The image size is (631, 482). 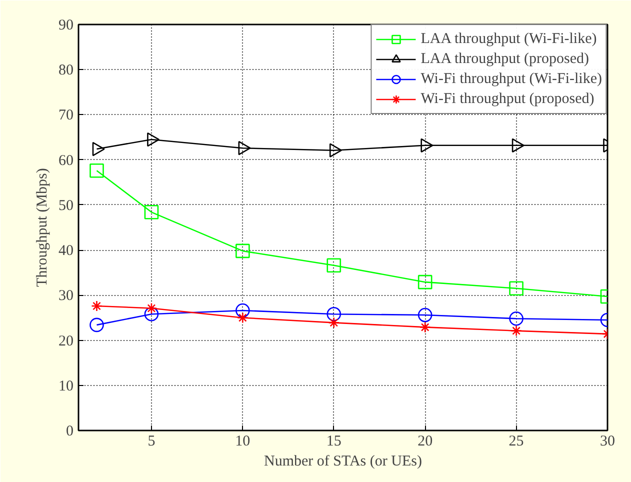 I want to click on y-tick-label: 80, so click(x=66, y=70).